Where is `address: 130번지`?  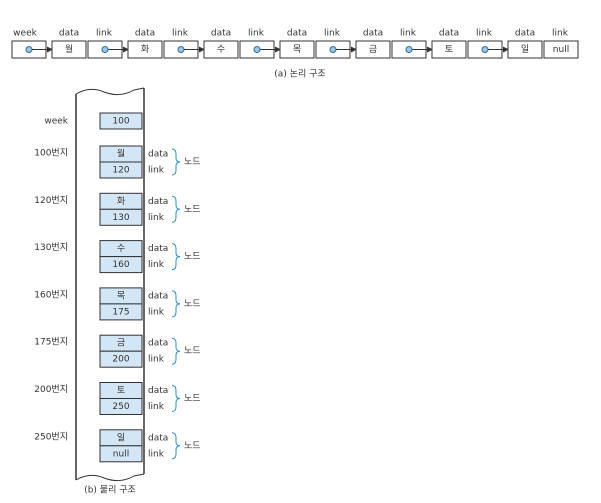 address: 130번지 is located at coordinates (51, 247).